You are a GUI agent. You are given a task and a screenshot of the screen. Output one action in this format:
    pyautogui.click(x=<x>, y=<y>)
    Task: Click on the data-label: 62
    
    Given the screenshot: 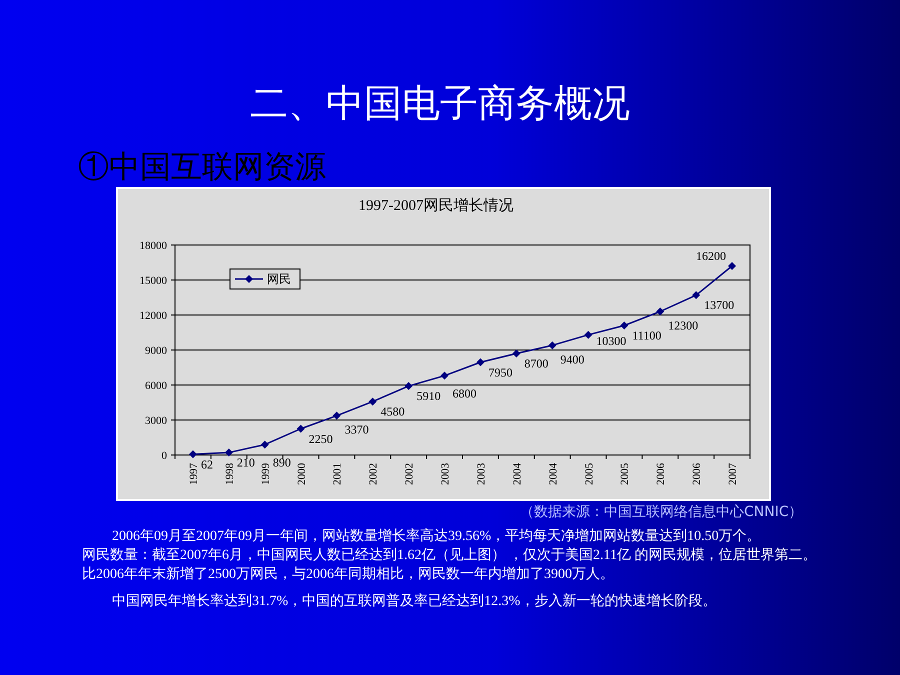 What is the action you would take?
    pyautogui.click(x=206, y=464)
    